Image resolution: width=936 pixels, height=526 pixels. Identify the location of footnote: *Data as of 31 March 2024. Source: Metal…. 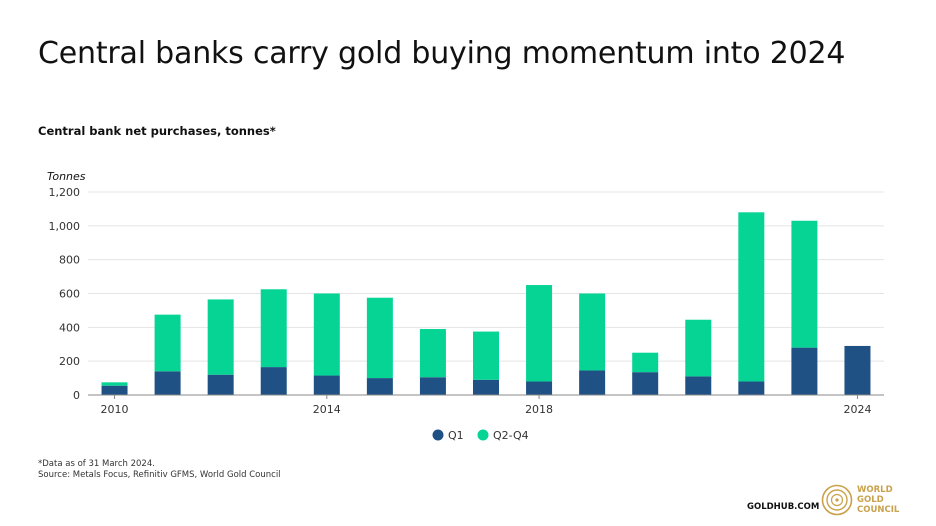
(159, 470).